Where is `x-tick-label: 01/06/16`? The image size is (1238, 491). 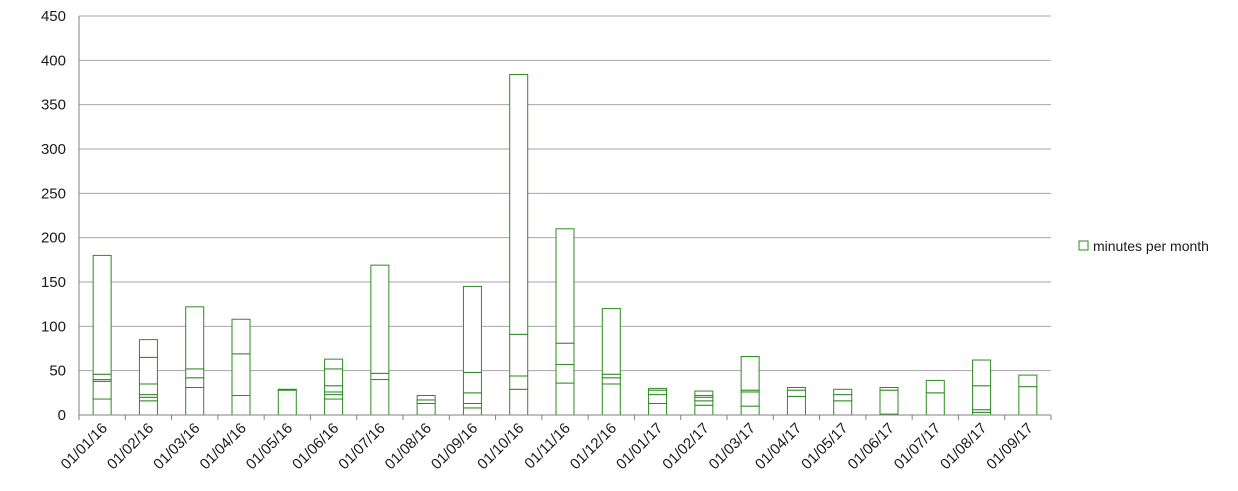 x-tick-label: 01/06/16 is located at coordinates (315, 446).